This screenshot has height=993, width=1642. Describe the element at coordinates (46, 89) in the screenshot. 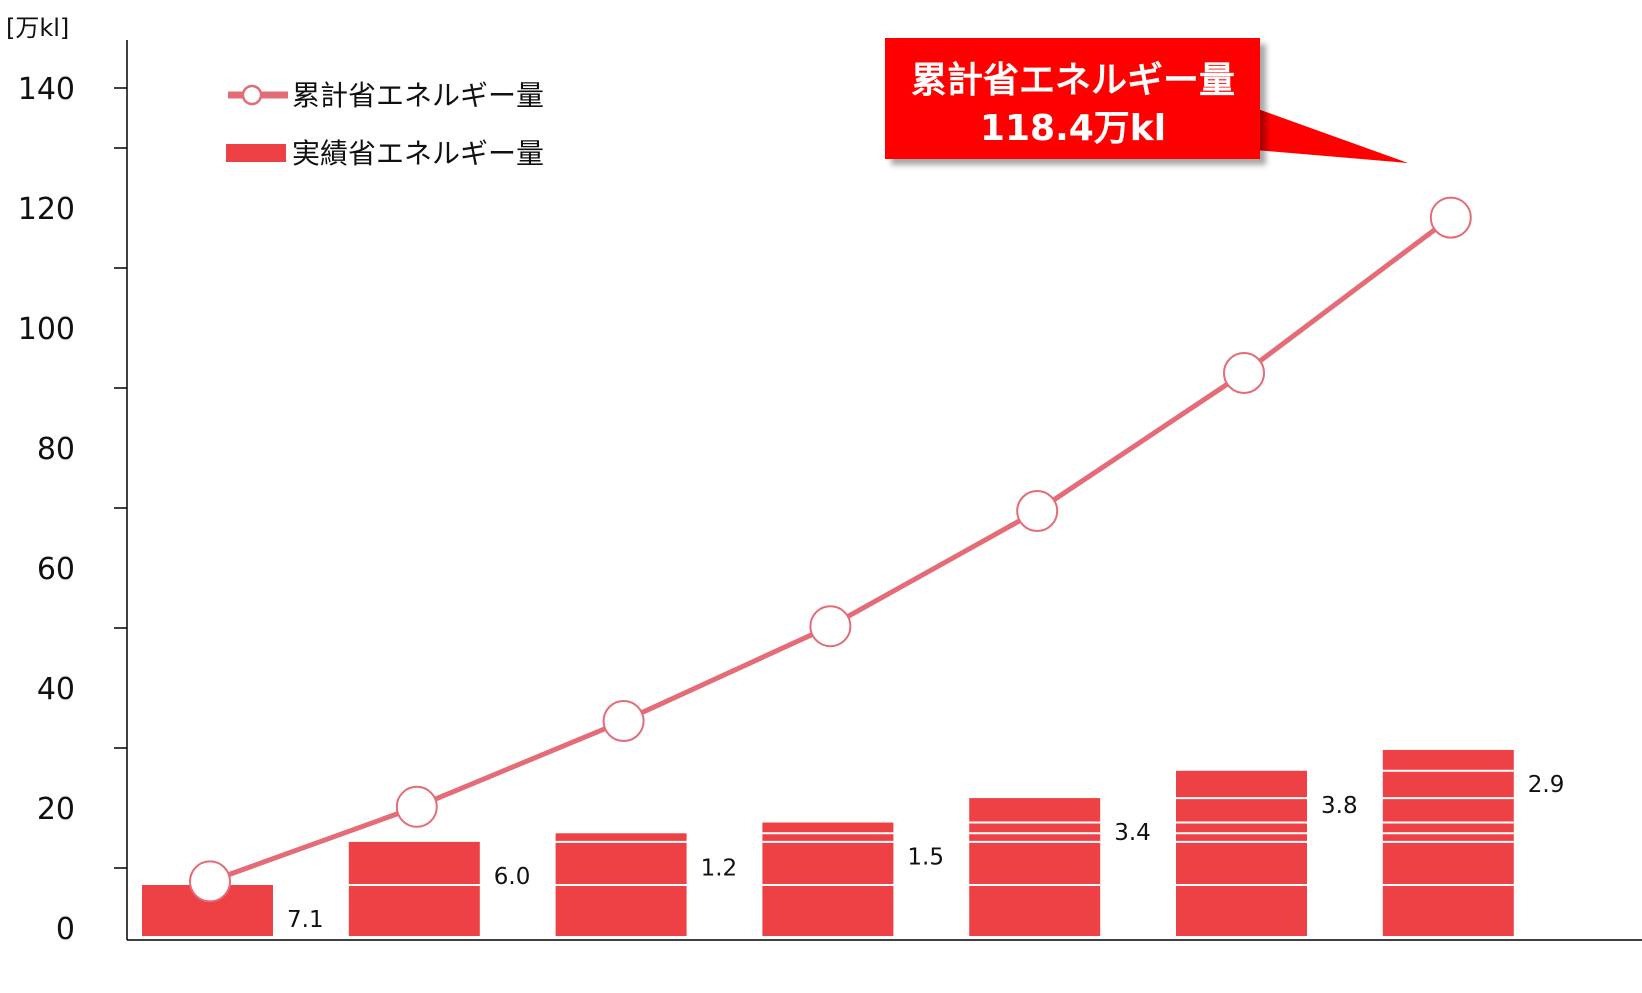

I see `y-tick-label: 140` at that location.